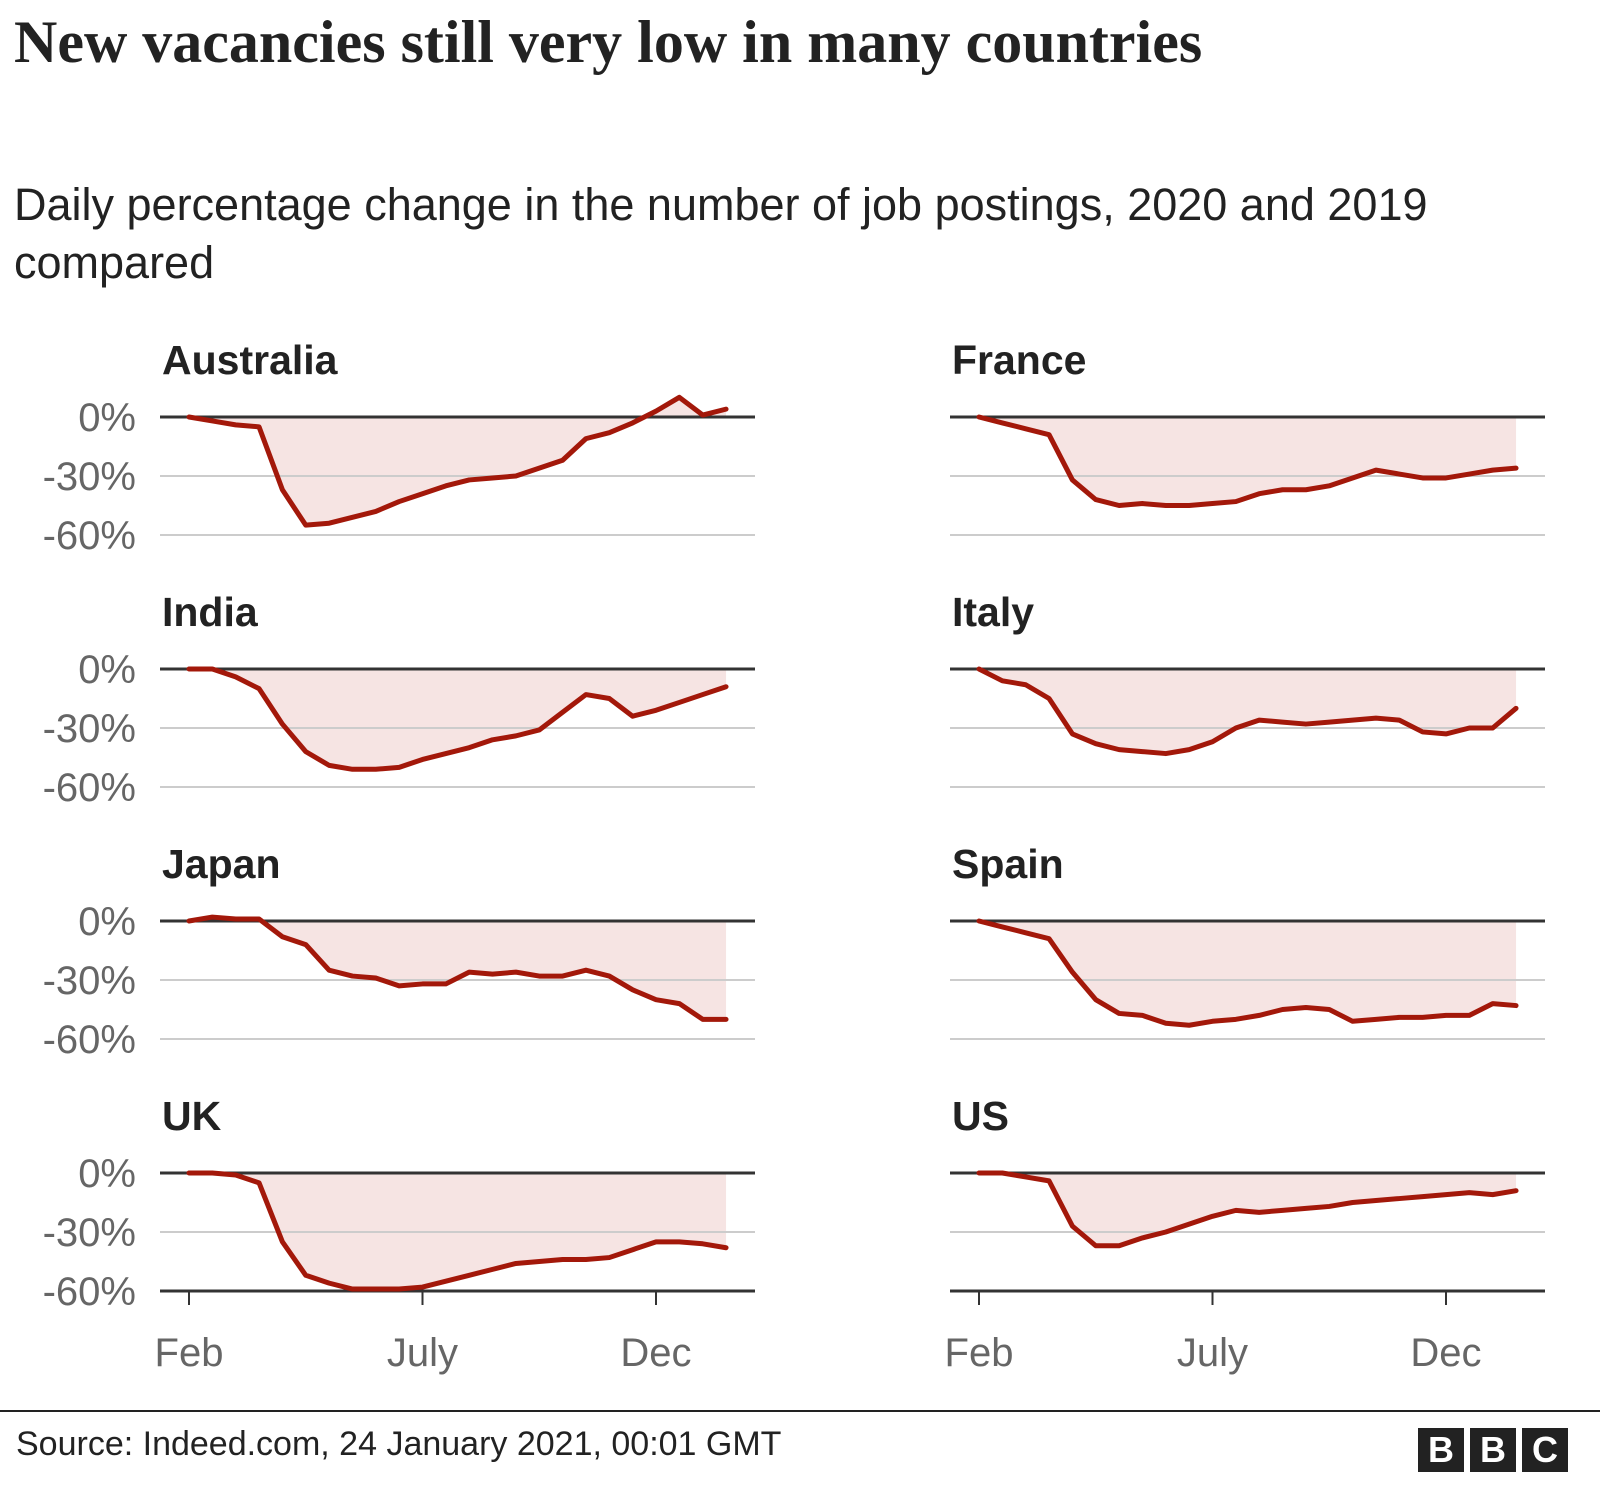  Describe the element at coordinates (980, 1116) in the screenshot. I see `panel-title: US` at that location.